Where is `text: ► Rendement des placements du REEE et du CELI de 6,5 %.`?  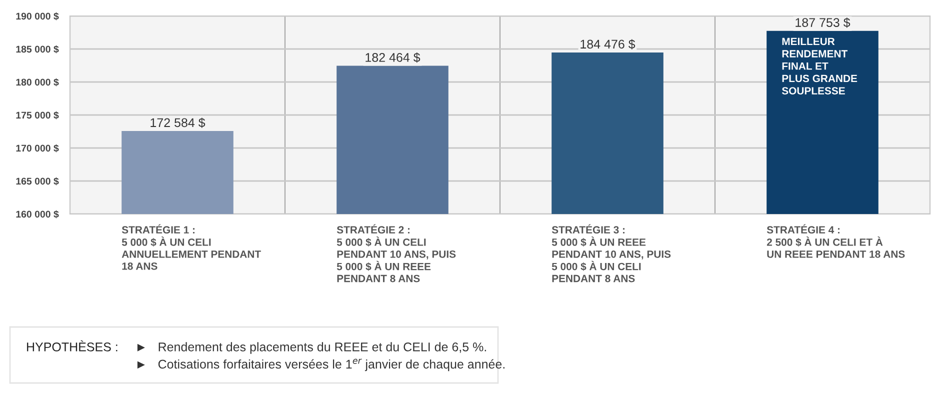 text: ► Rendement des placements du REEE et du CELI de 6,5 %. is located at coordinates (311, 348).